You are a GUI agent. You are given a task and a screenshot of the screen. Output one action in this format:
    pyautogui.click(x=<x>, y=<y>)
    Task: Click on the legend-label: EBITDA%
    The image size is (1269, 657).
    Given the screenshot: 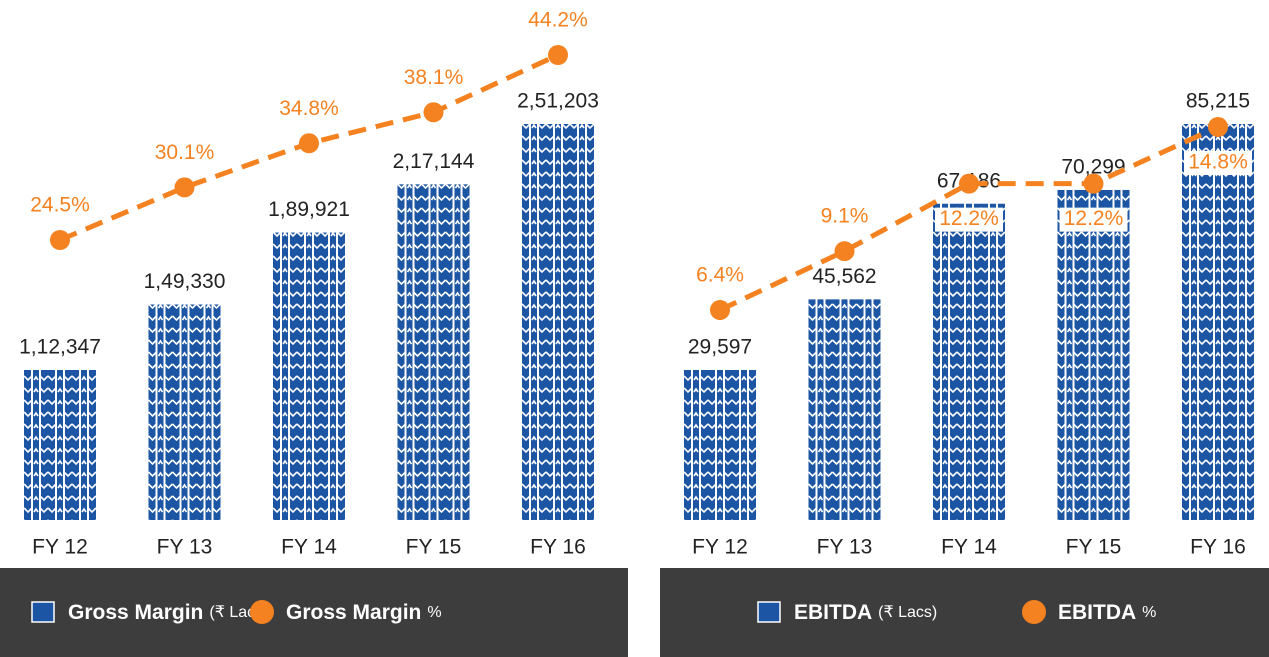 What is the action you would take?
    pyautogui.click(x=1107, y=612)
    